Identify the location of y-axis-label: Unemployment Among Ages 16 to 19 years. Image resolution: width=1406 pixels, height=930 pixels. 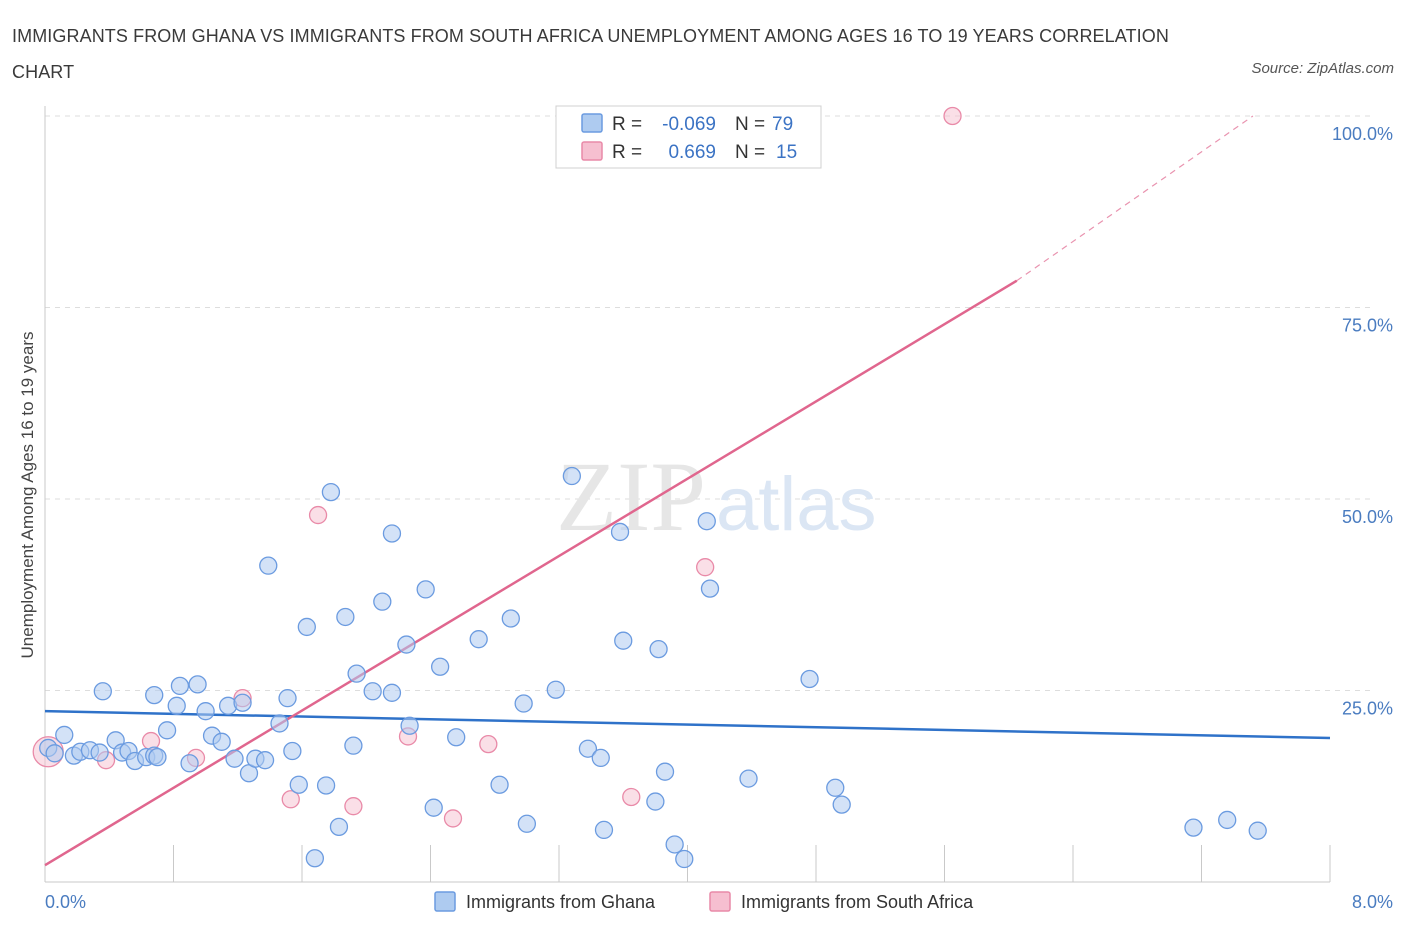
(27, 495).